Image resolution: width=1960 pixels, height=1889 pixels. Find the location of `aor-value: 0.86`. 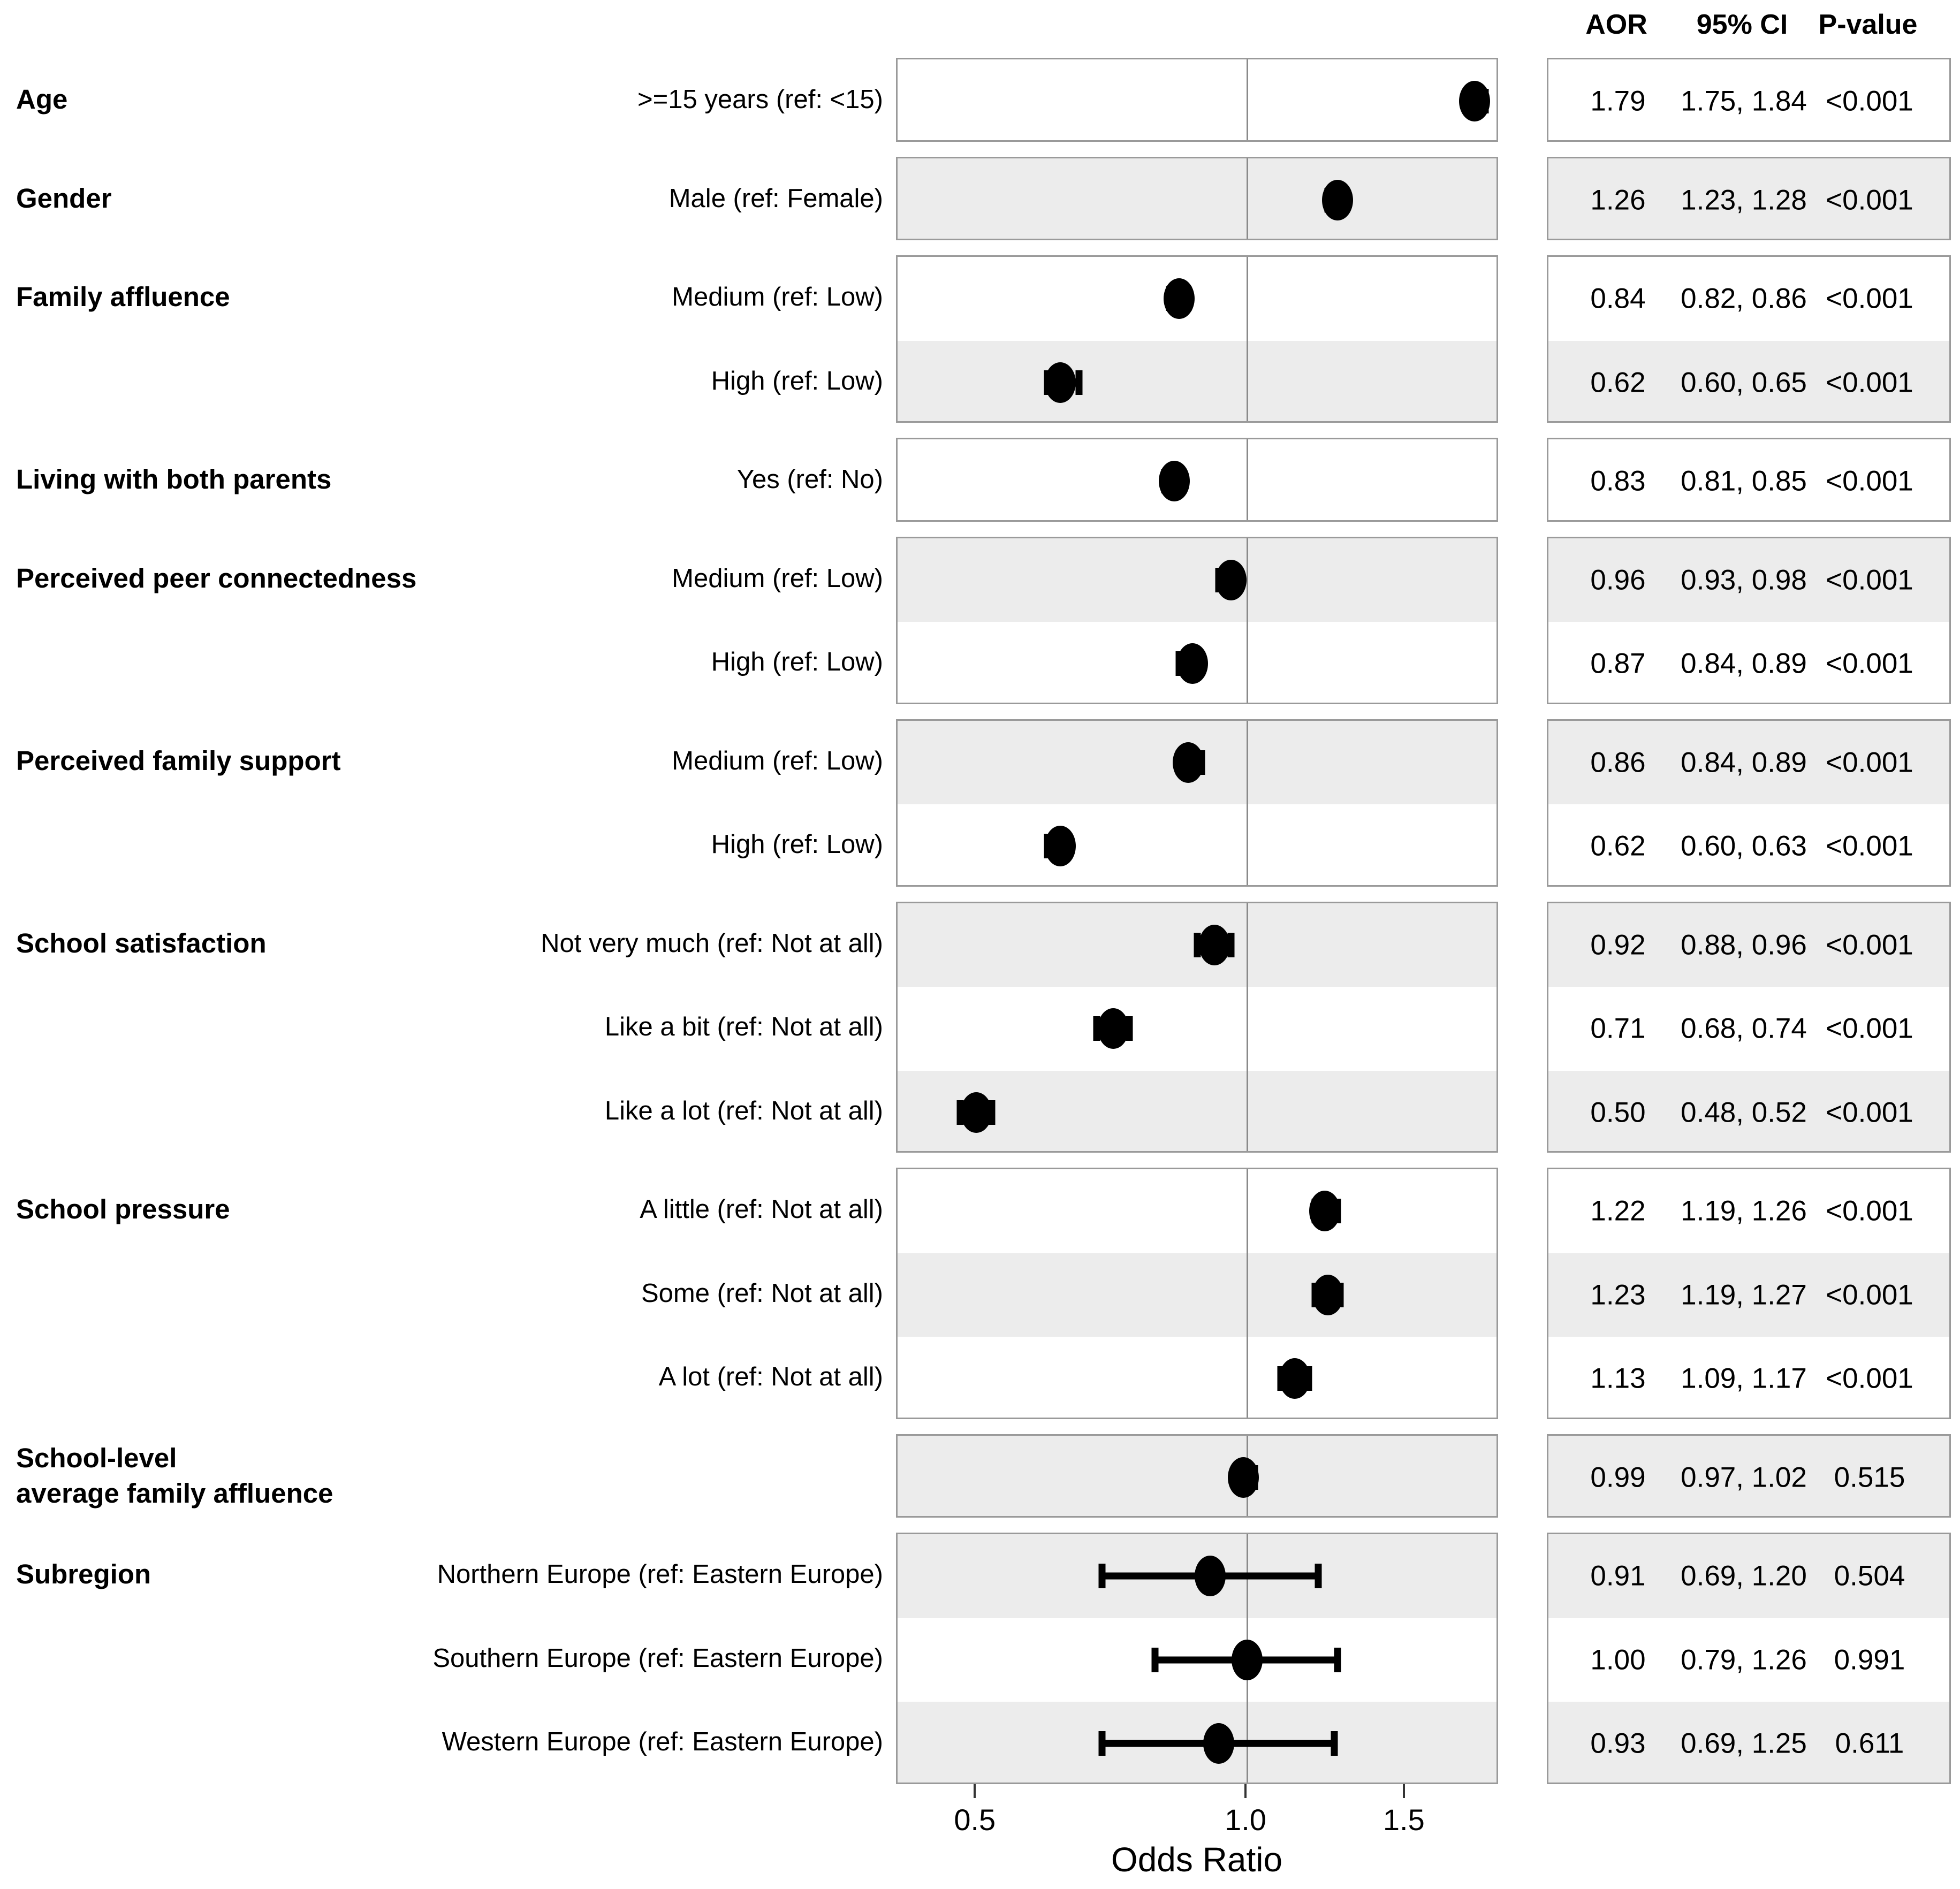

aor-value: 0.86 is located at coordinates (1618, 763).